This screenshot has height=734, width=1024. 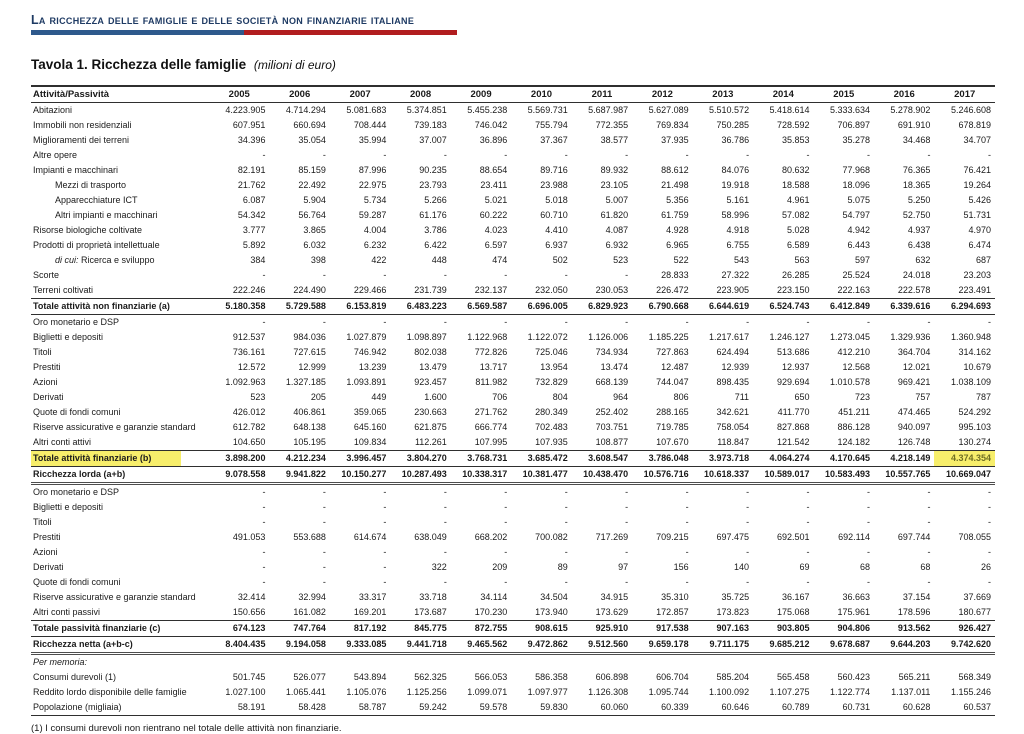 What do you see at coordinates (974, 290) in the screenshot?
I see `cell-value: 223.491` at bounding box center [974, 290].